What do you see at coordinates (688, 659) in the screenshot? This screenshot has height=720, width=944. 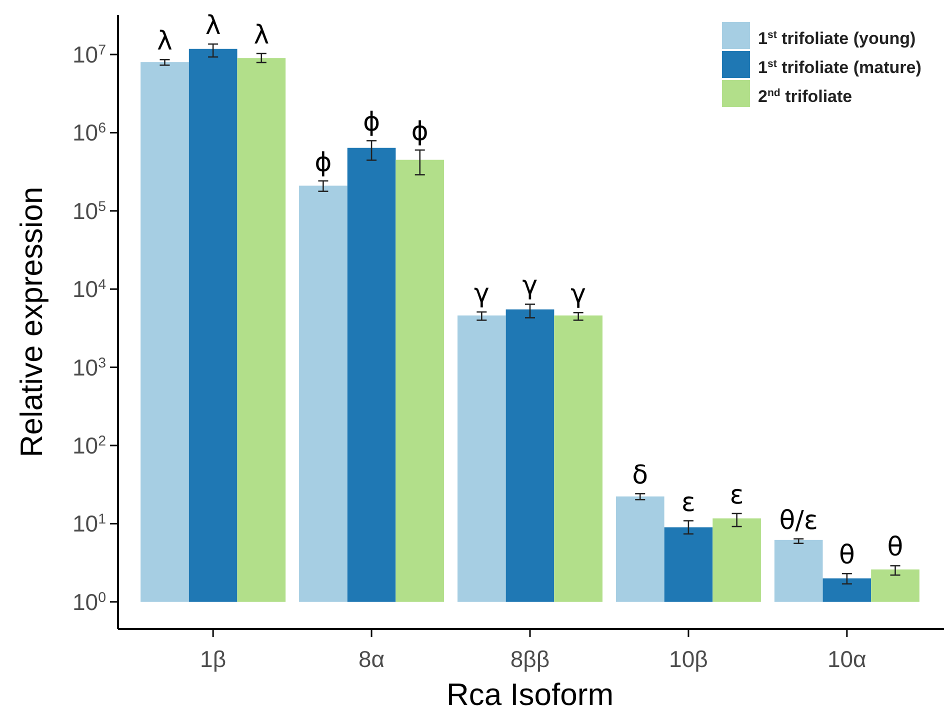 I see `x-tick-label: 10β` at bounding box center [688, 659].